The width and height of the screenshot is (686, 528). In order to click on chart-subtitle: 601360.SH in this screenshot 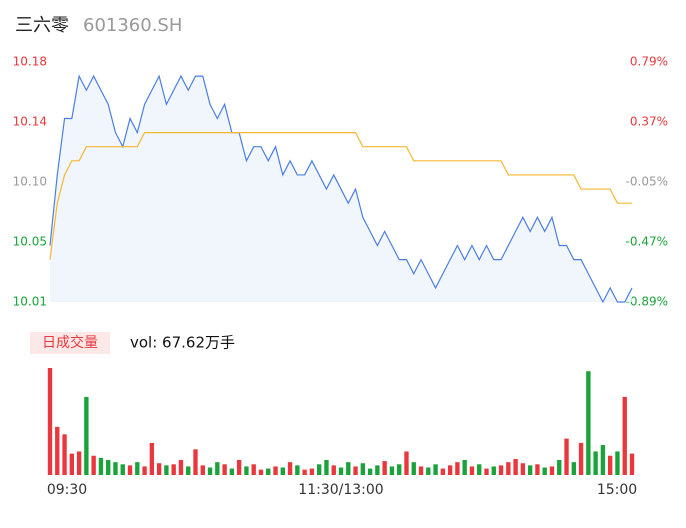, I will do `click(132, 25)`.